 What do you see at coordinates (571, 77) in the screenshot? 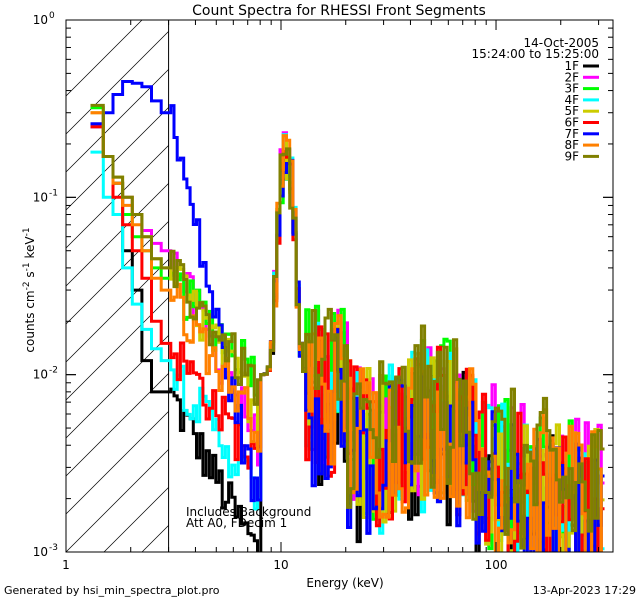
I see `legend-label-2f: 2F` at bounding box center [571, 77].